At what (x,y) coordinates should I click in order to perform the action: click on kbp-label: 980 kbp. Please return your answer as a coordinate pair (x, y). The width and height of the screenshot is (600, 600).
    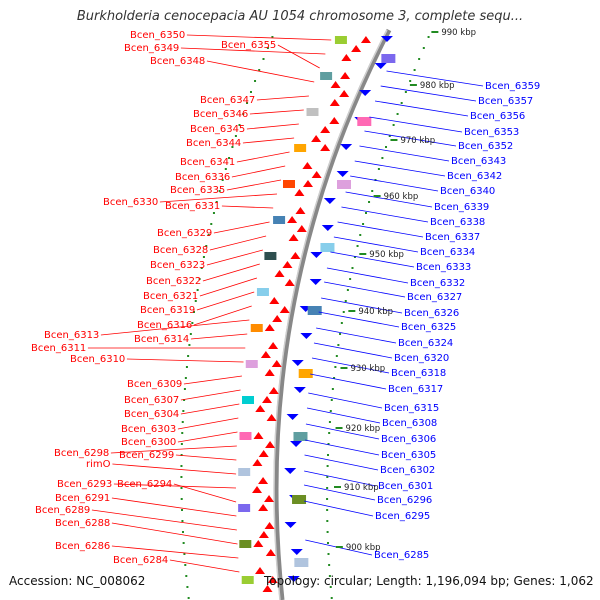
    Looking at the image, I should click on (437, 86).